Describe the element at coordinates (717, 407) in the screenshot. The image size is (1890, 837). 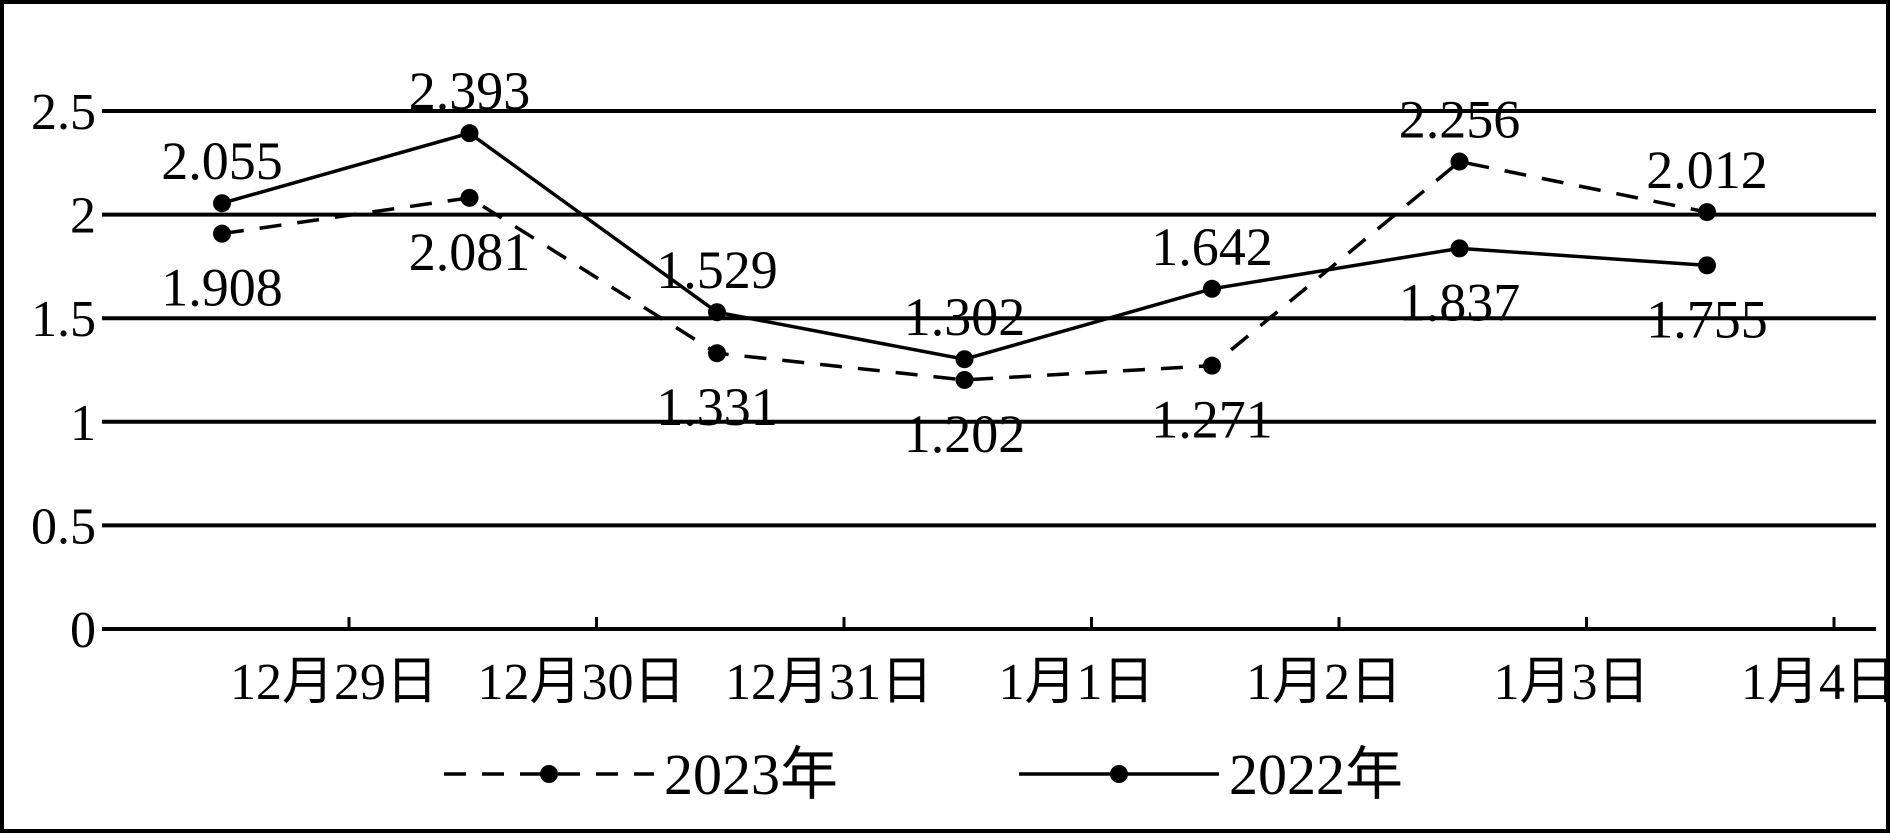
I see `data-label: 1.331` at that location.